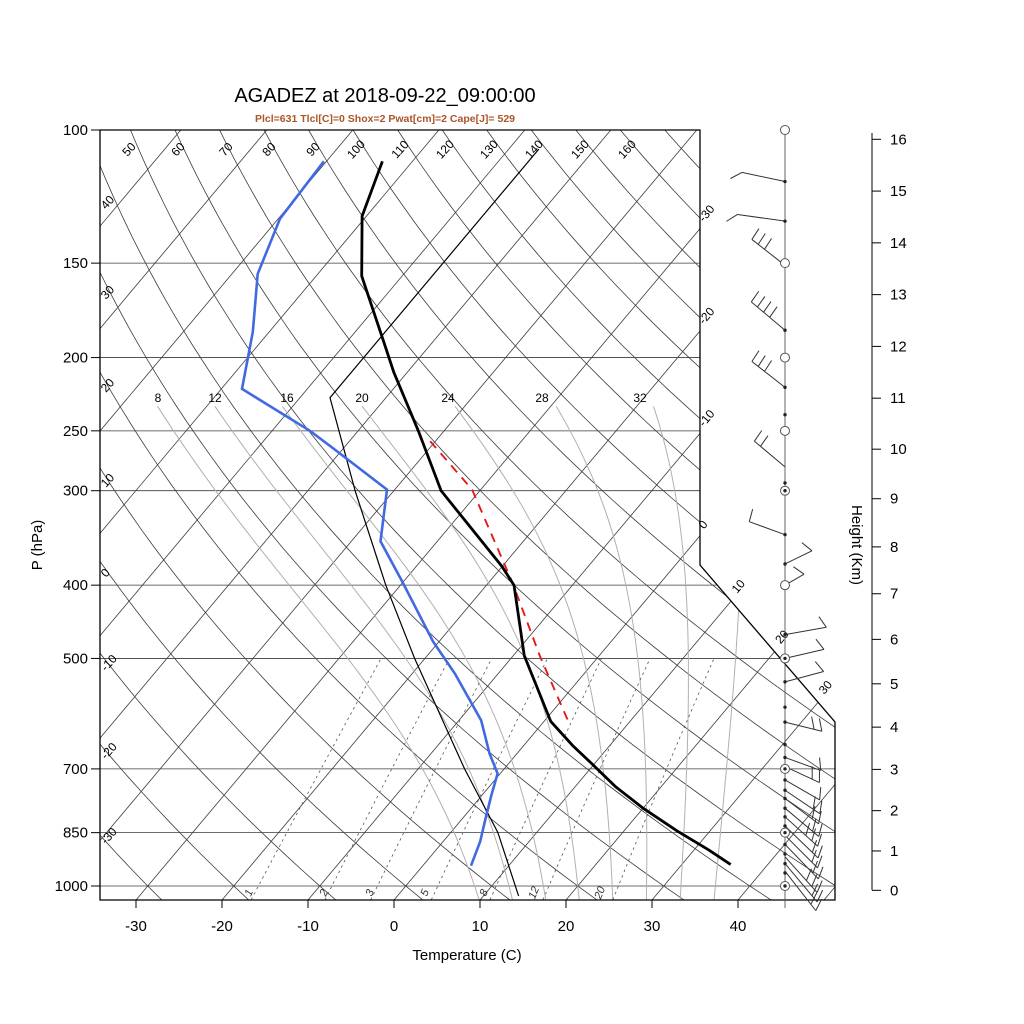 Image resolution: width=1024 pixels, height=1024 pixels. I want to click on temperature-axis: -30 -20 -10 0 10 20 30 40 Temperature (C), so click(435, 932).